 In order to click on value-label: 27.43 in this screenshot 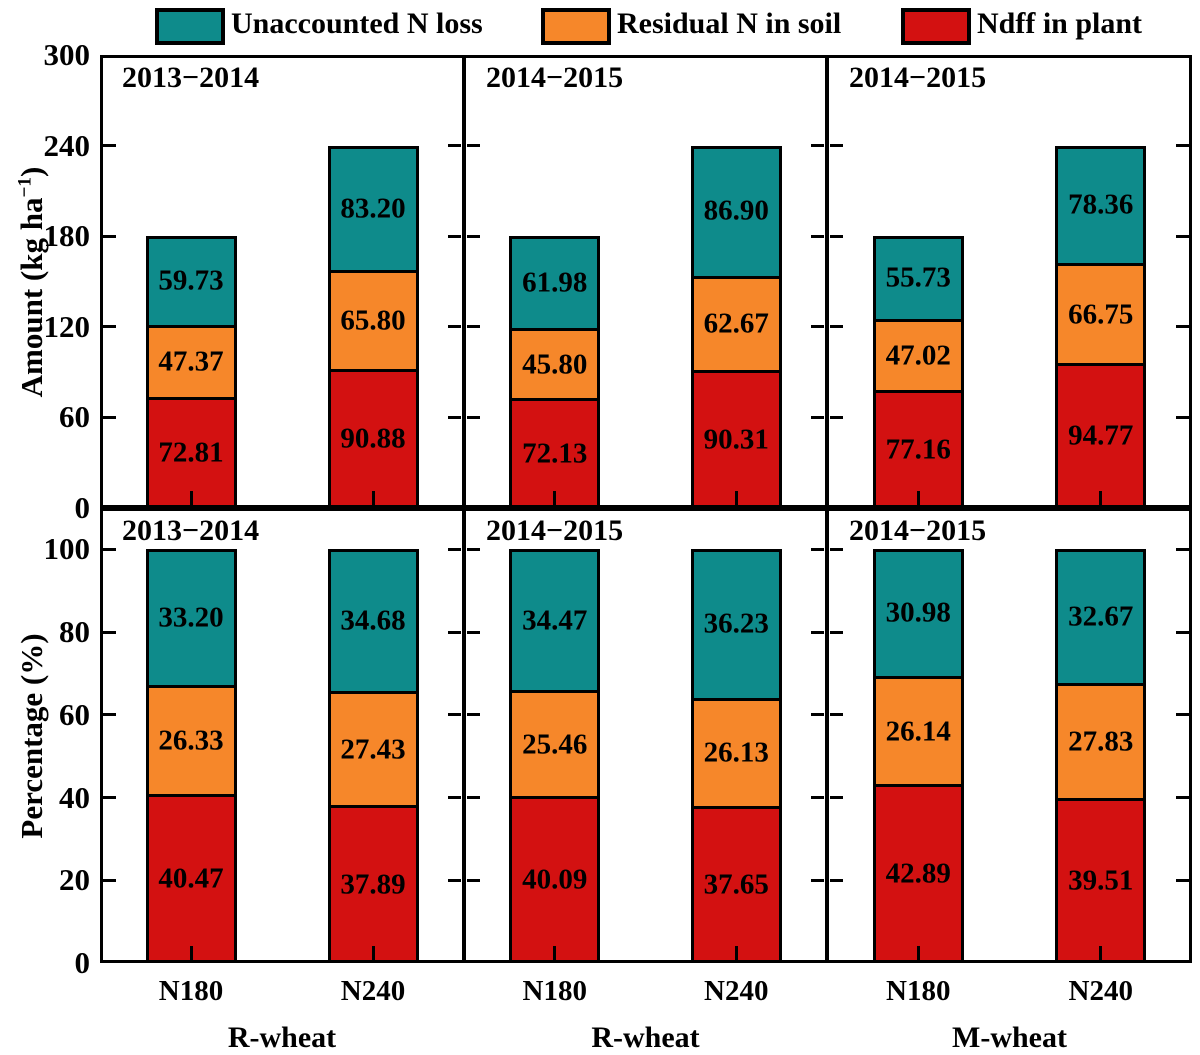, I will do `click(373, 749)`.